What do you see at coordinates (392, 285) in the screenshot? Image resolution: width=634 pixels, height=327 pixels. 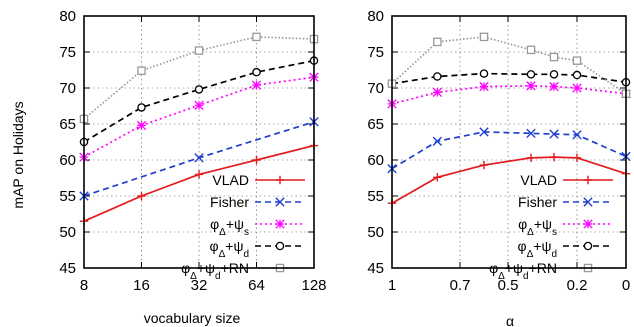 I see `x-tick-label: 1` at bounding box center [392, 285].